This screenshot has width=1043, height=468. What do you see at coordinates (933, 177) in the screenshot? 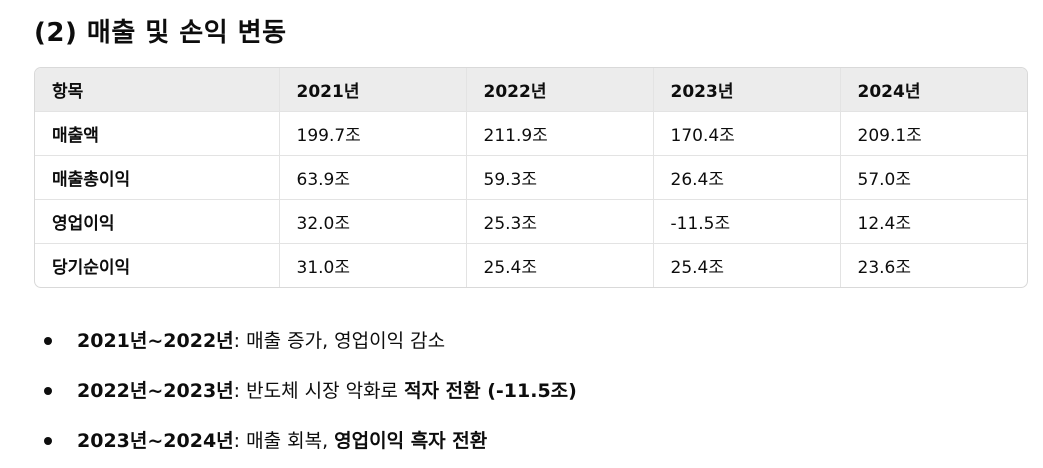
I see `table-cell: 57.0조` at bounding box center [933, 177].